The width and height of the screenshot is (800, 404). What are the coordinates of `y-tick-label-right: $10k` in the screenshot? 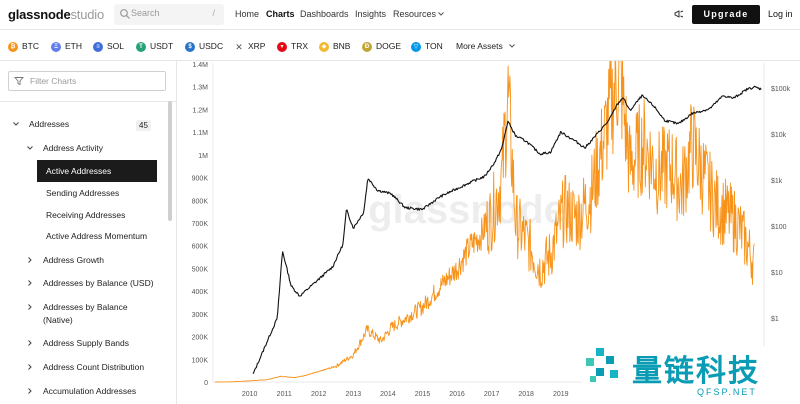 It's located at (779, 135).